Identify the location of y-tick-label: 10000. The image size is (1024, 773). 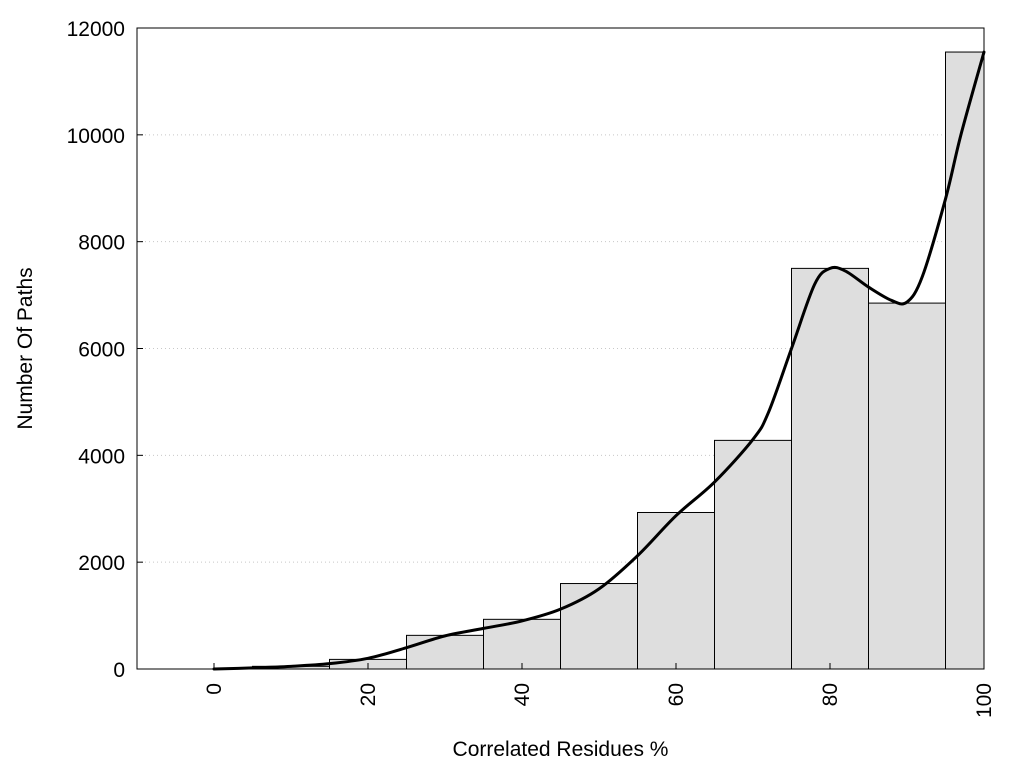
(96, 136).